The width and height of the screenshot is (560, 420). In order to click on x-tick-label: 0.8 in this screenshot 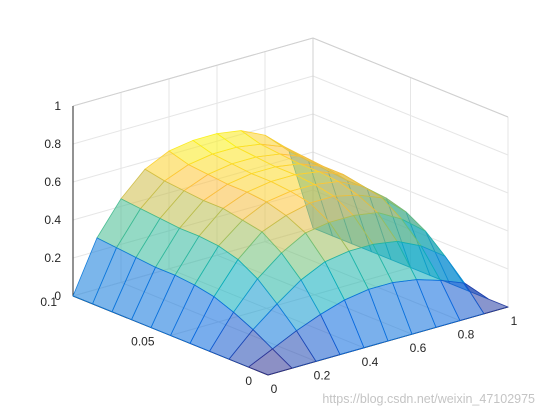, I will do `click(466, 335)`.